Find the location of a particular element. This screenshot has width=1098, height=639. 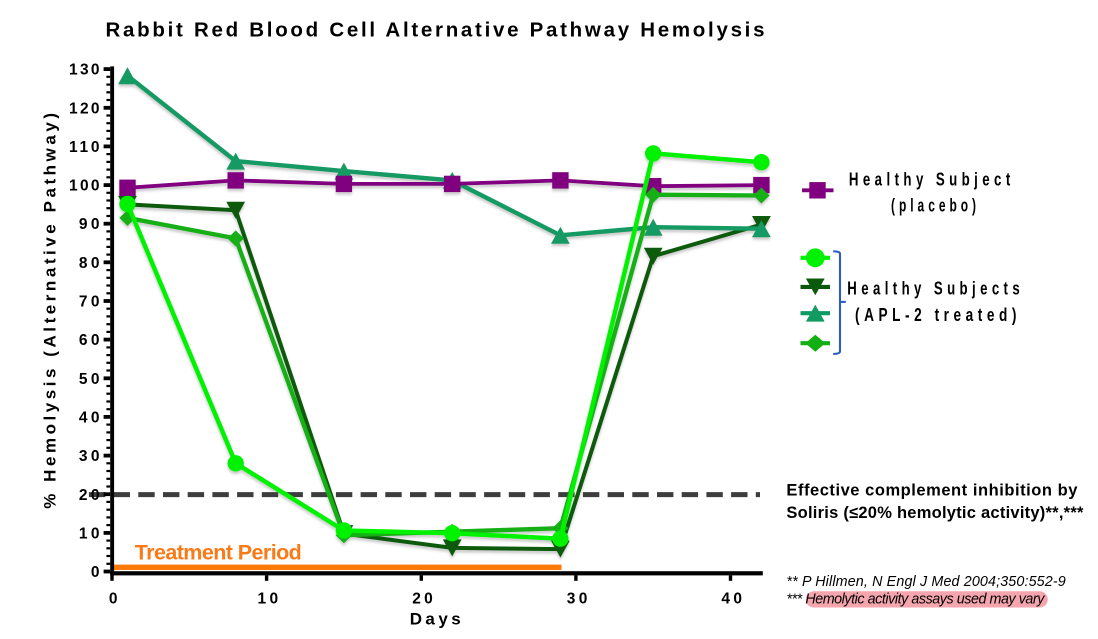

svg-text: 90 is located at coordinates (89, 224).